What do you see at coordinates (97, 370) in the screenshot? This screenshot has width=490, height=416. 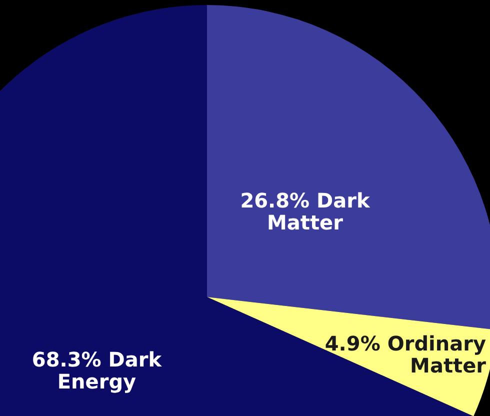 I see `slice-label: 68.3% Dark Energy` at bounding box center [97, 370].